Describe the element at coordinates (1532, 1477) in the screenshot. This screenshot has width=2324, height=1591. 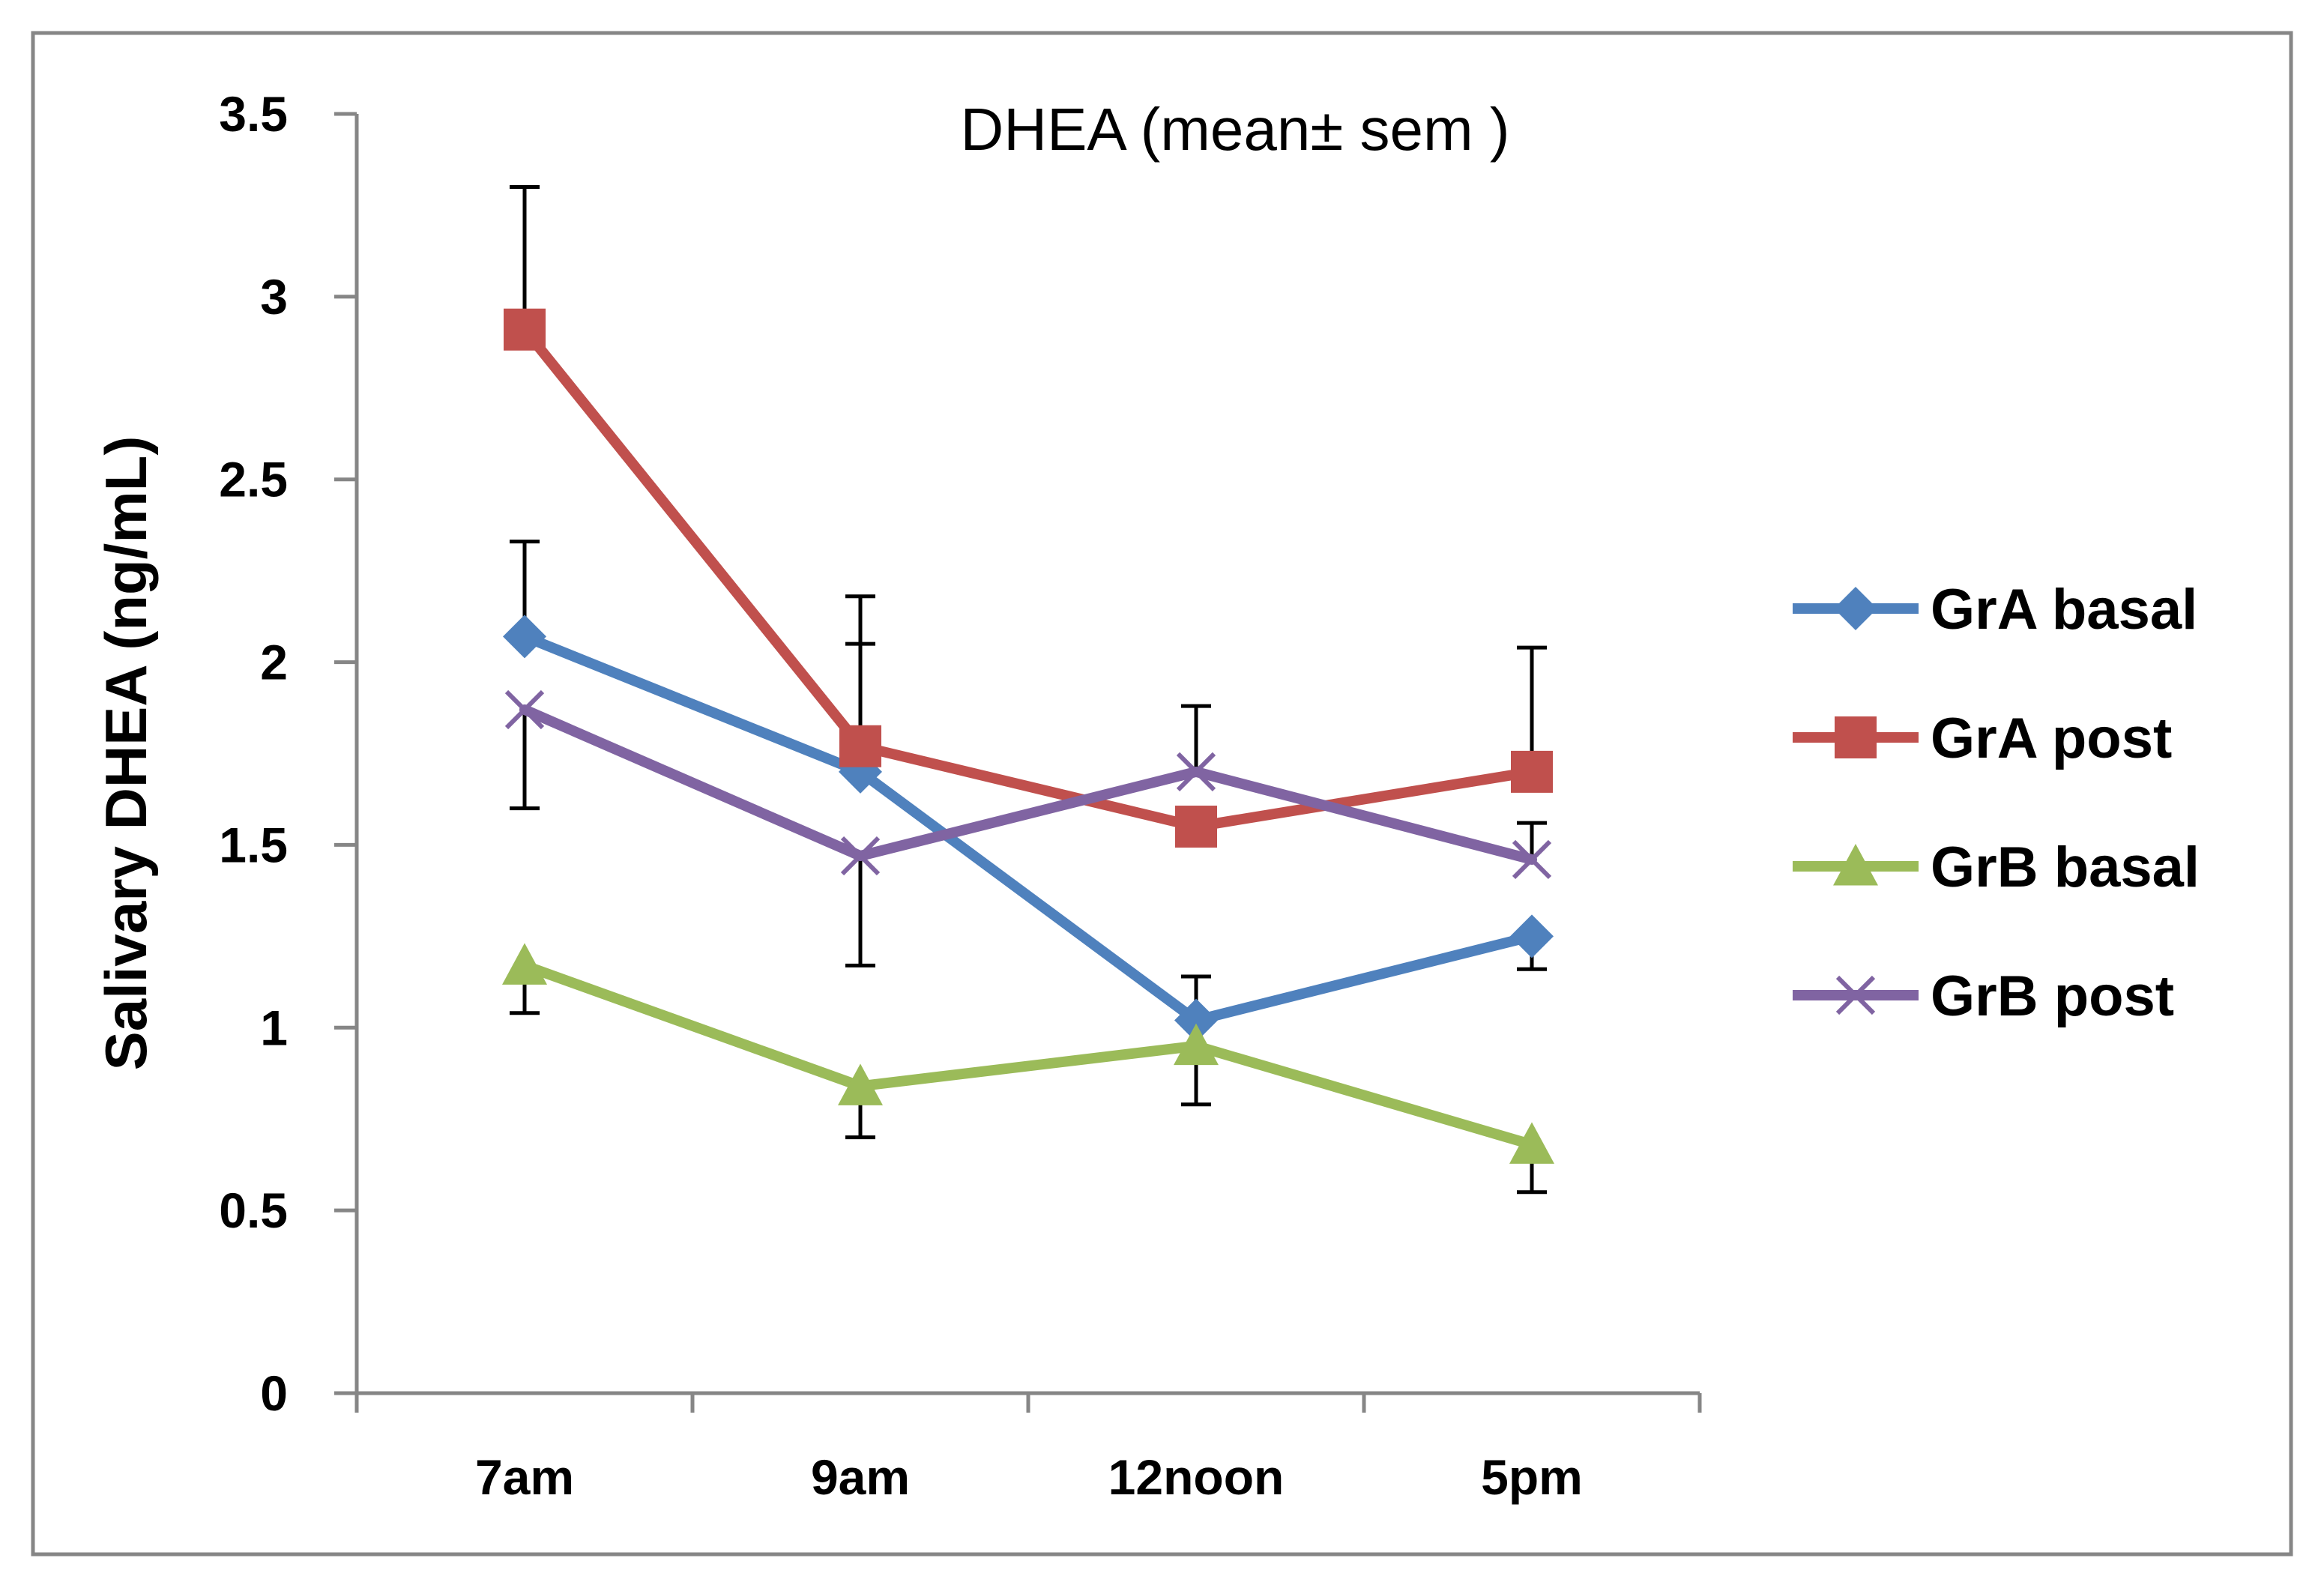
I see `x-tick-label: 5pm` at that location.